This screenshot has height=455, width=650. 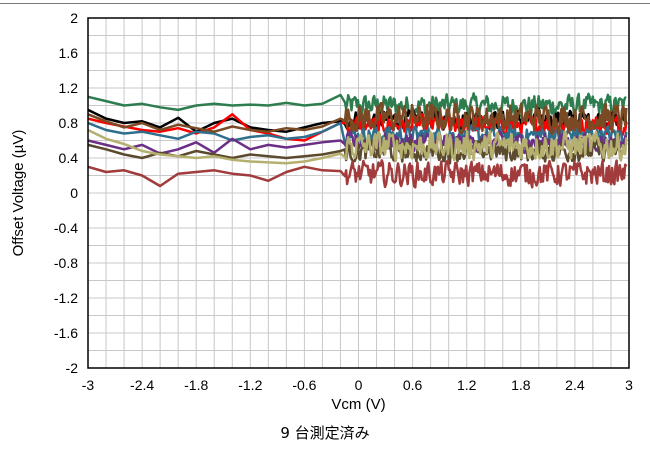 I want to click on x-tick-label: 1.8, so click(x=521, y=385).